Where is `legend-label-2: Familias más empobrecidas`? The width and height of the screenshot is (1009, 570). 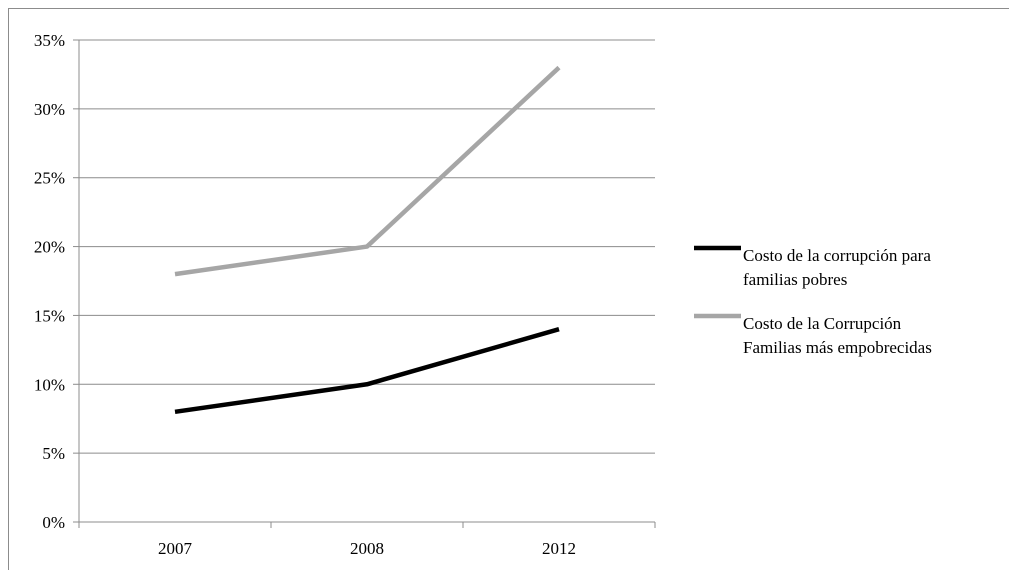 legend-label-2: Familias más empobrecidas is located at coordinates (837, 347).